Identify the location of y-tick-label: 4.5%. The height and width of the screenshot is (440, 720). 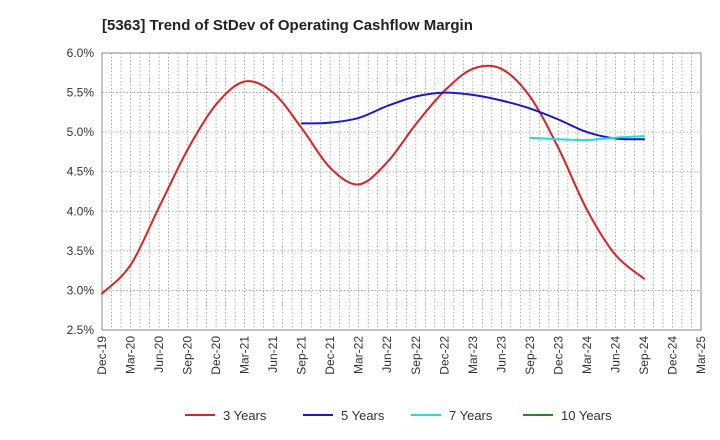
(81, 172).